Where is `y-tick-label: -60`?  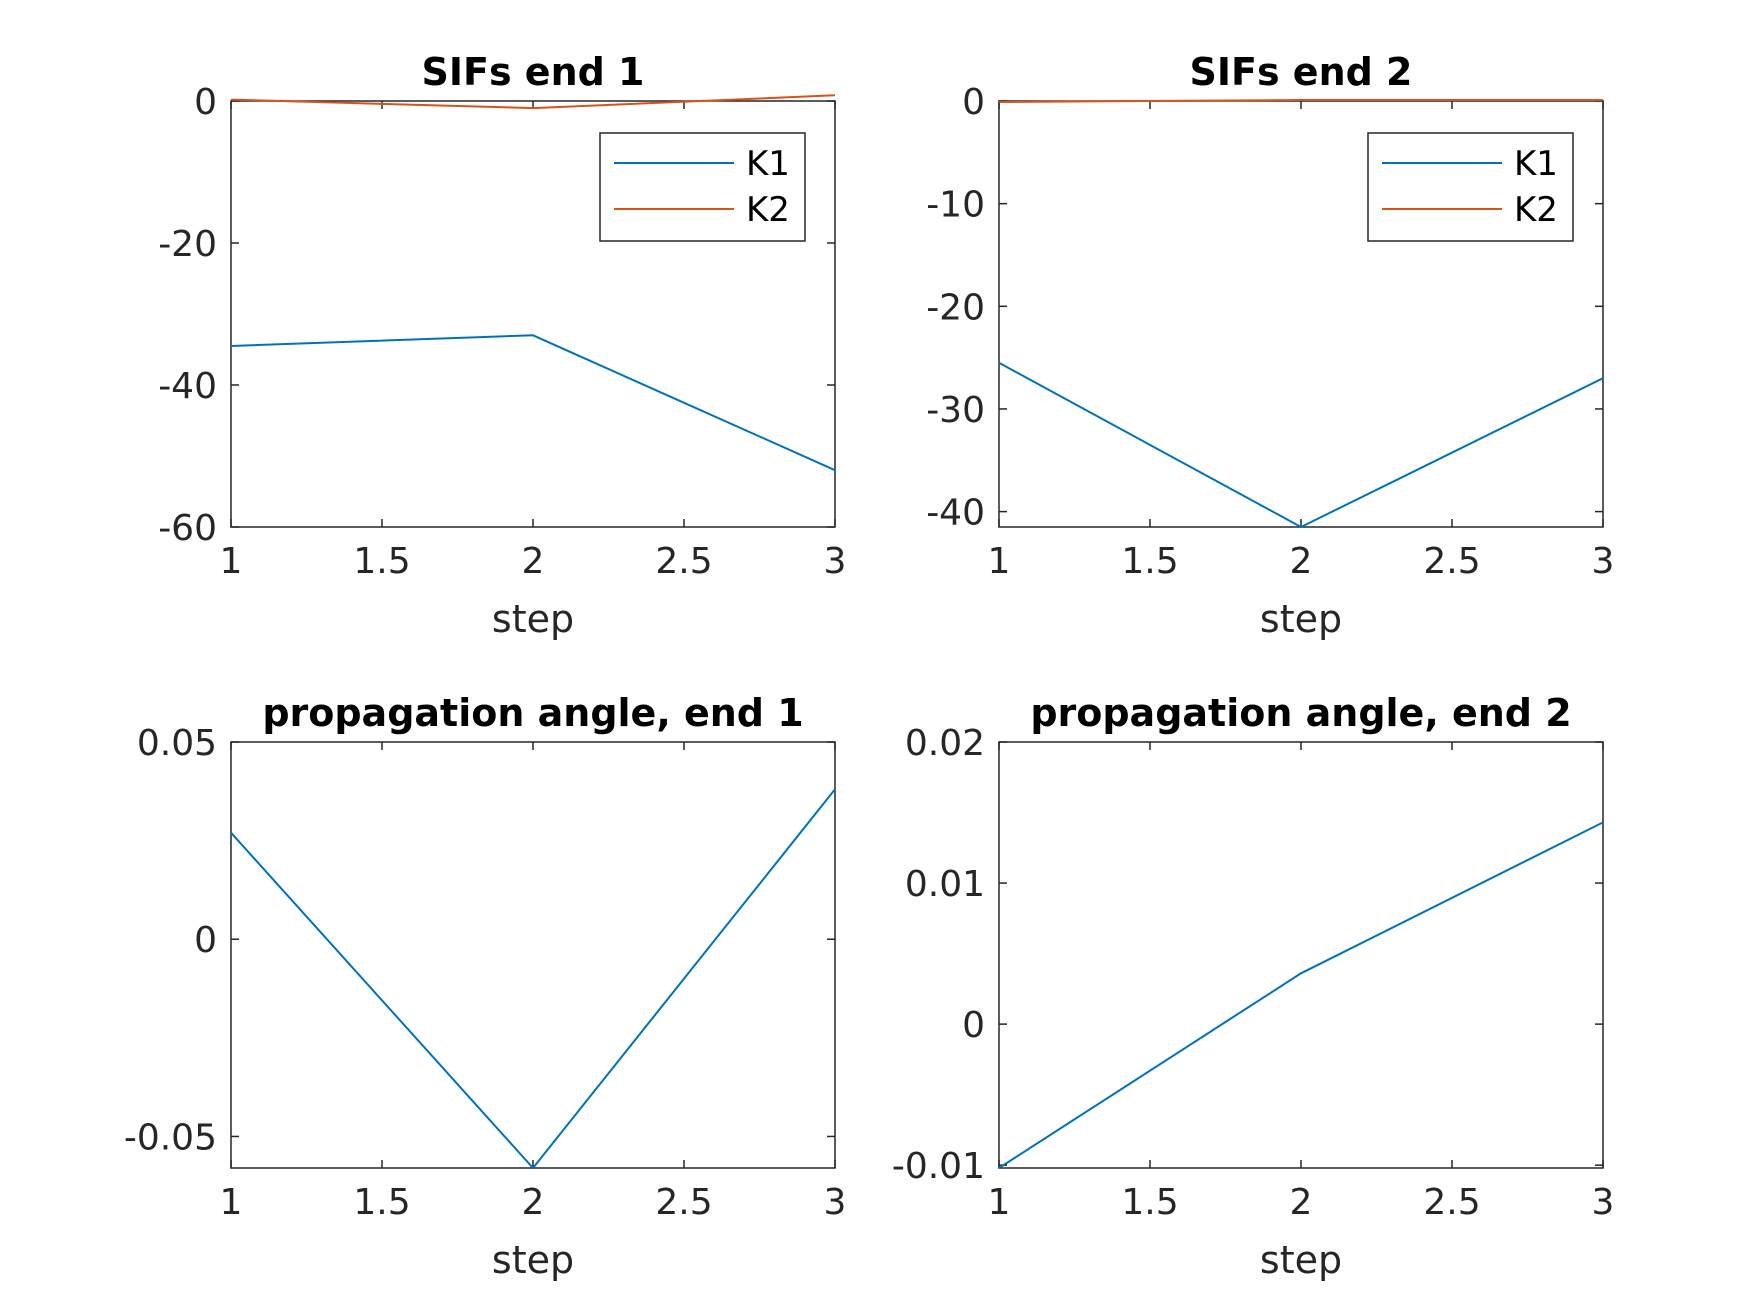
y-tick-label: -60 is located at coordinates (187, 528).